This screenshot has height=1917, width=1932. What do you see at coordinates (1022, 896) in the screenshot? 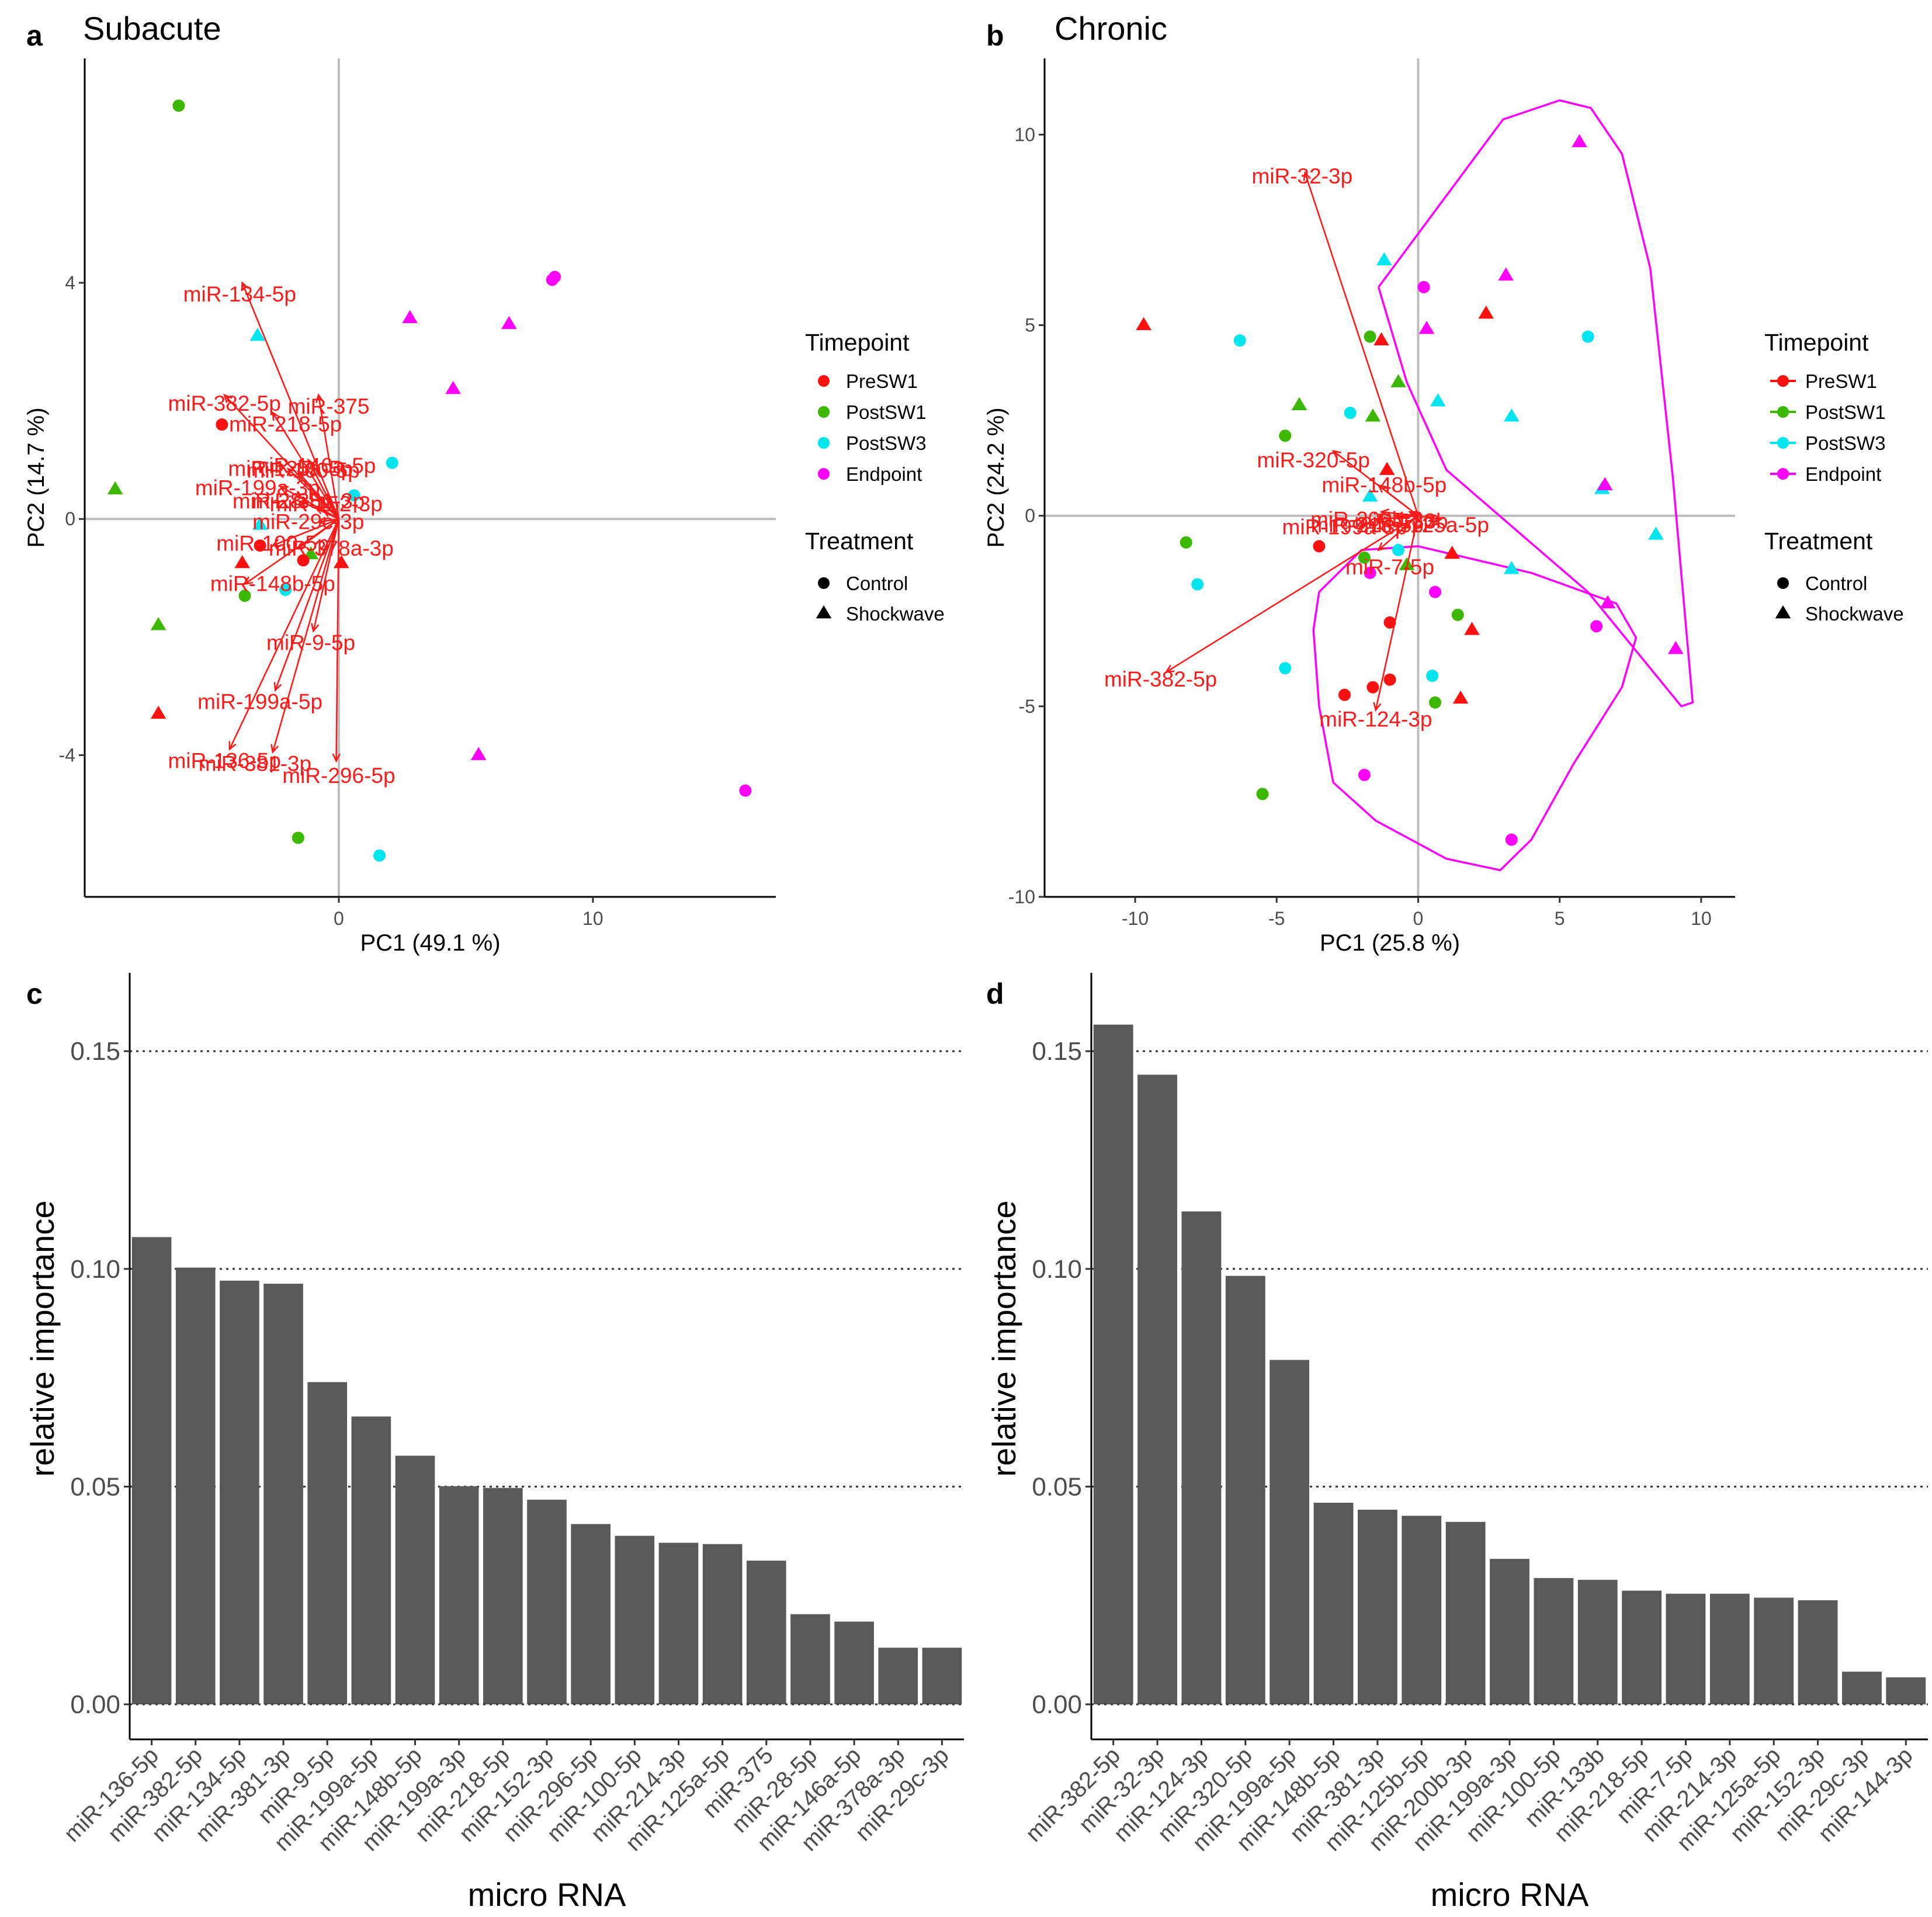
I see `y-tick-label: -10` at bounding box center [1022, 896].